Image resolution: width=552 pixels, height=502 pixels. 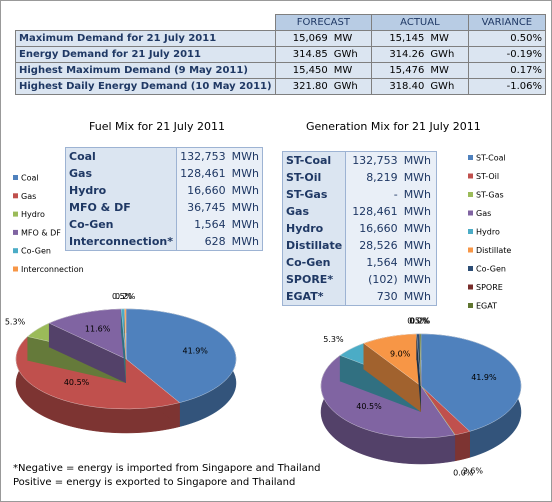 What do you see at coordinates (314, 297) in the screenshot?
I see `table-cell: EGAT*` at bounding box center [314, 297].